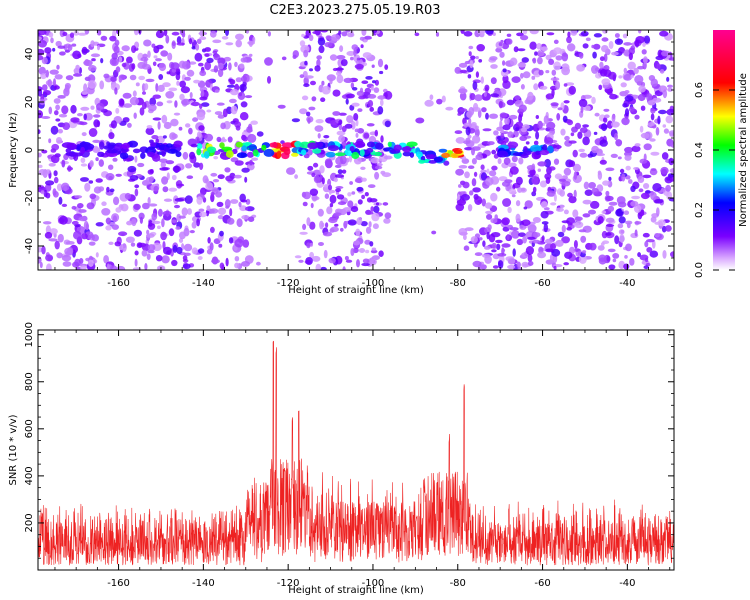  Describe the element at coordinates (458, 583) in the screenshot. I see `snr-x-tick-label: -80` at that location.